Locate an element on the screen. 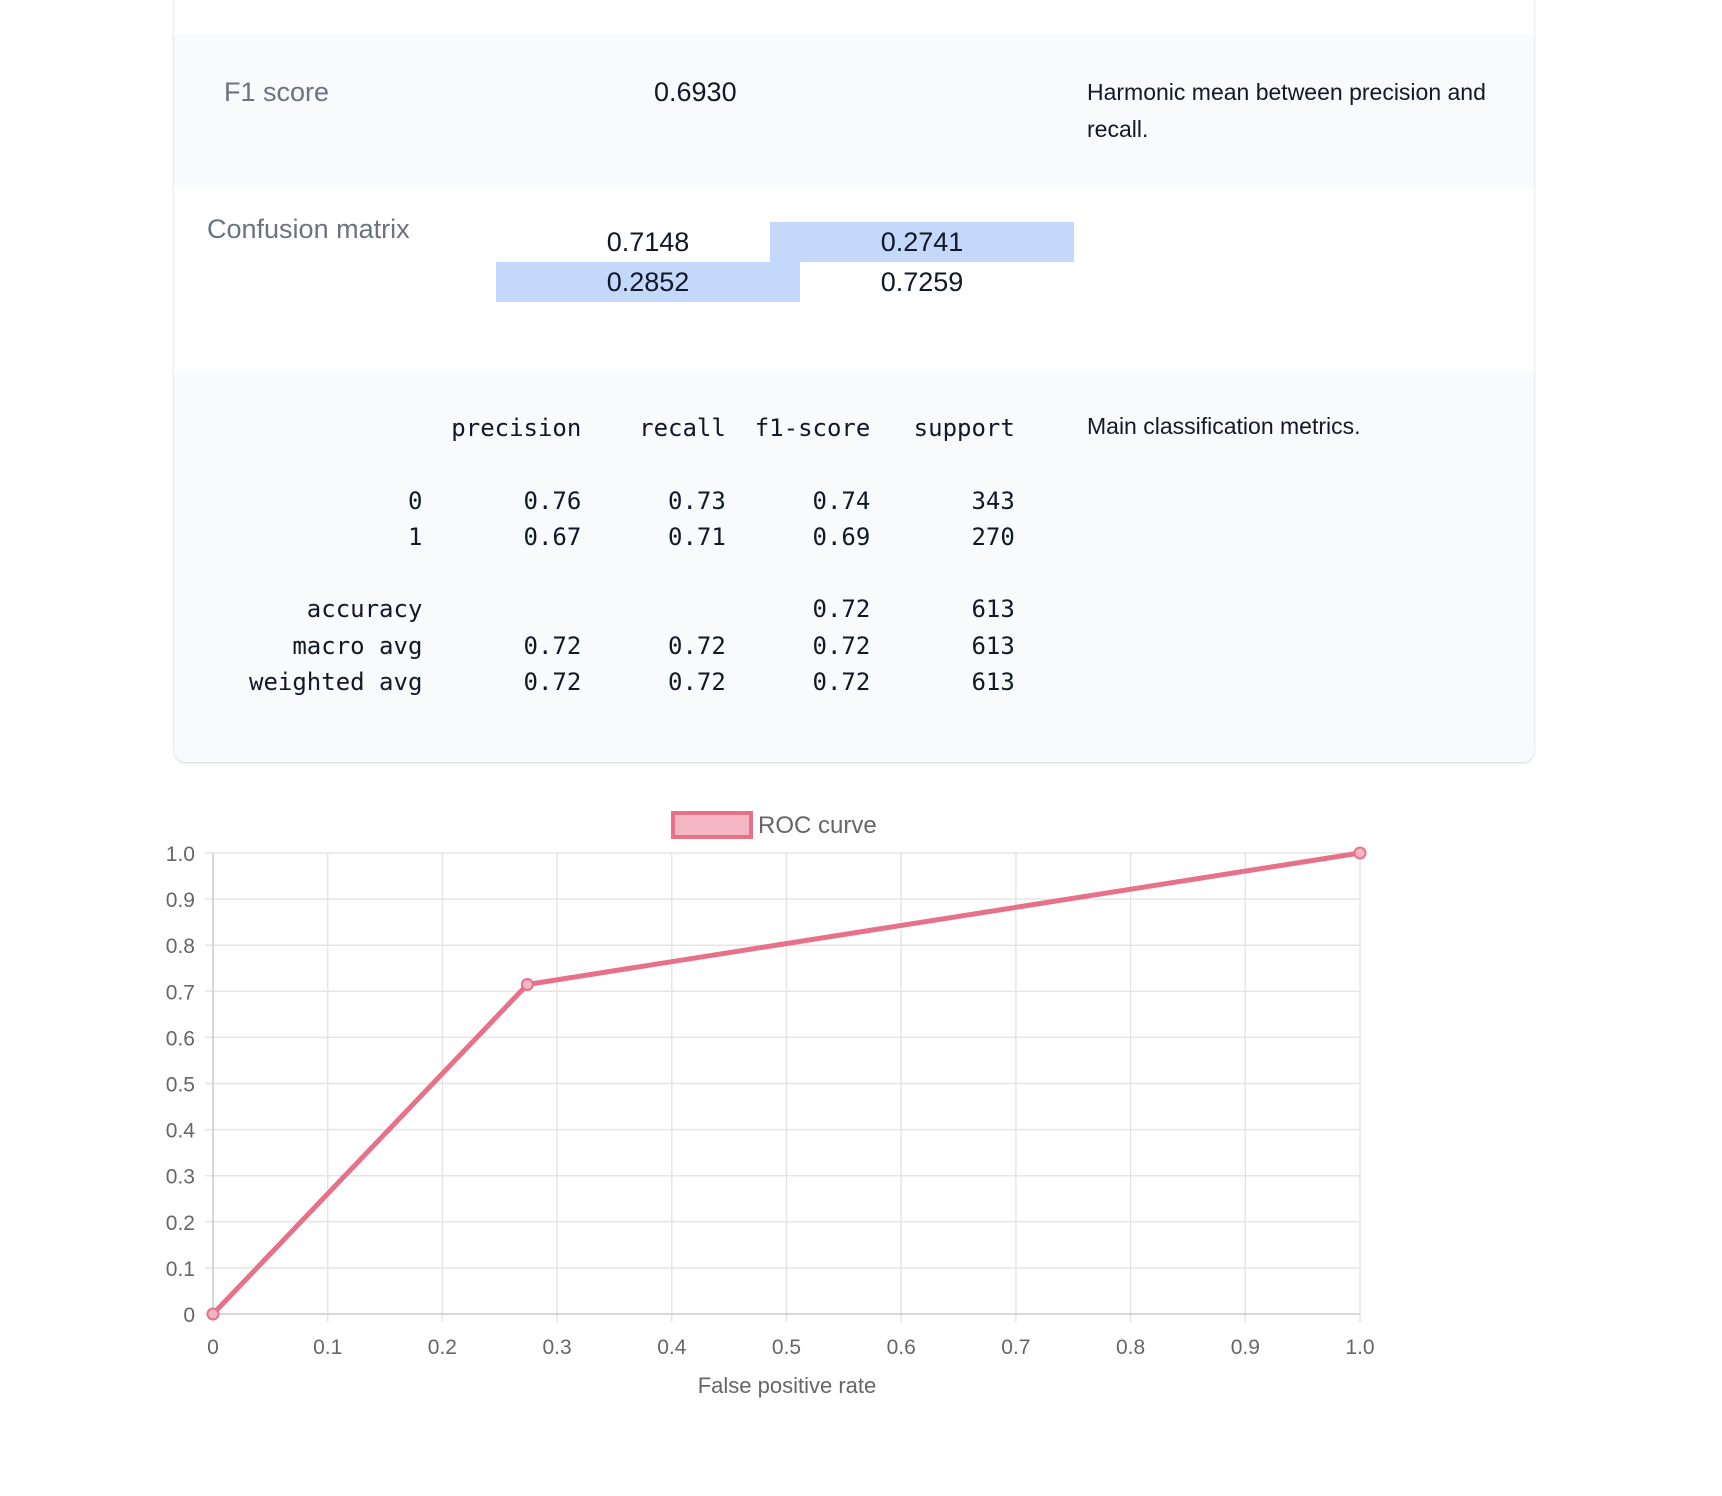 The width and height of the screenshot is (1722, 1496). cm-cell-0-0: 0.7148 is located at coordinates (648, 242).